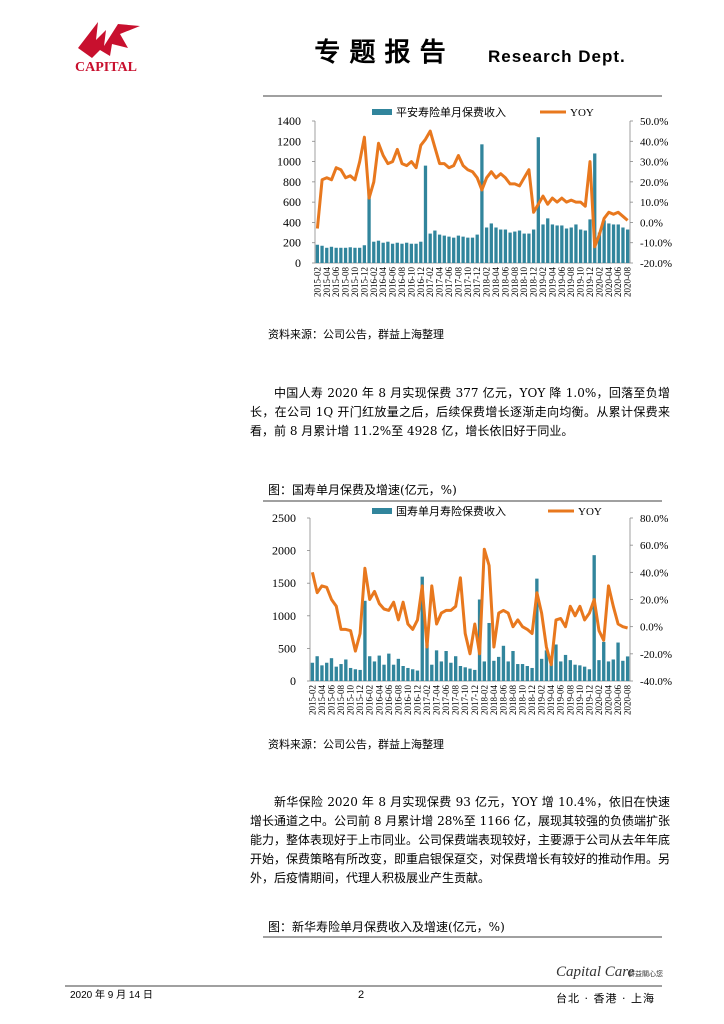 The width and height of the screenshot is (724, 1024). What do you see at coordinates (386, 927) in the screenshot?
I see `figure-caption: 图：新华寿险单月保费收入及增速(亿元，%)` at bounding box center [386, 927].